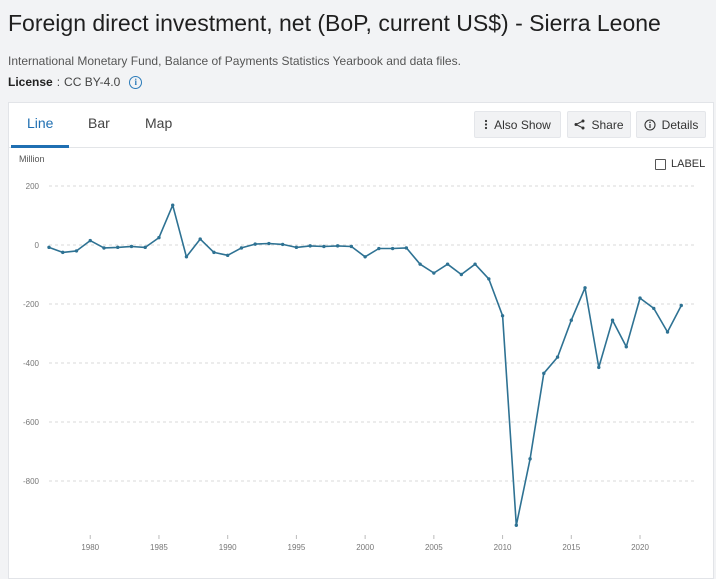 Image resolution: width=716 pixels, height=579 pixels. I want to click on x-tick-label: 1990, so click(228, 547).